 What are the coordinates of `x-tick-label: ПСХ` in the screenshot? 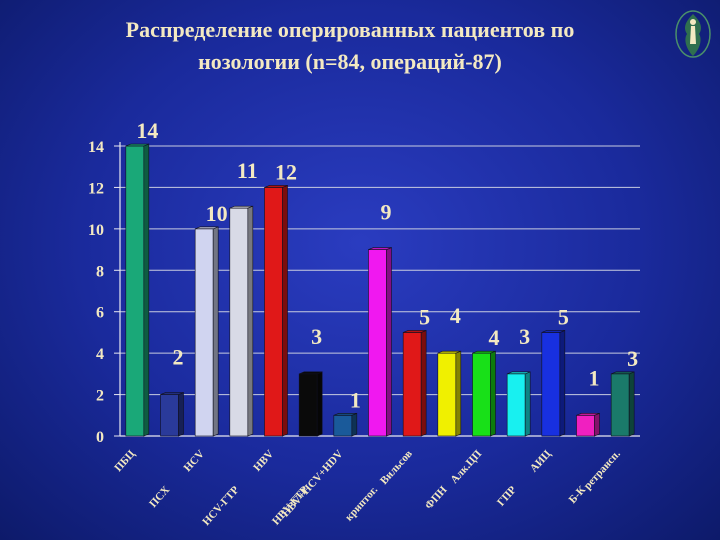 It's located at (159, 497).